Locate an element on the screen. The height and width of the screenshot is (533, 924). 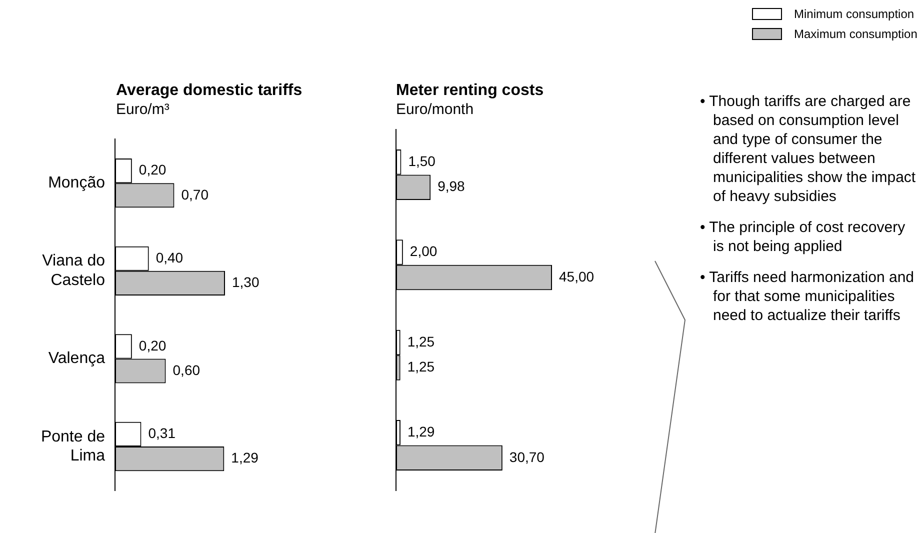
text: • The principle of cost recovery is not being applied is located at coordinates (803, 237).